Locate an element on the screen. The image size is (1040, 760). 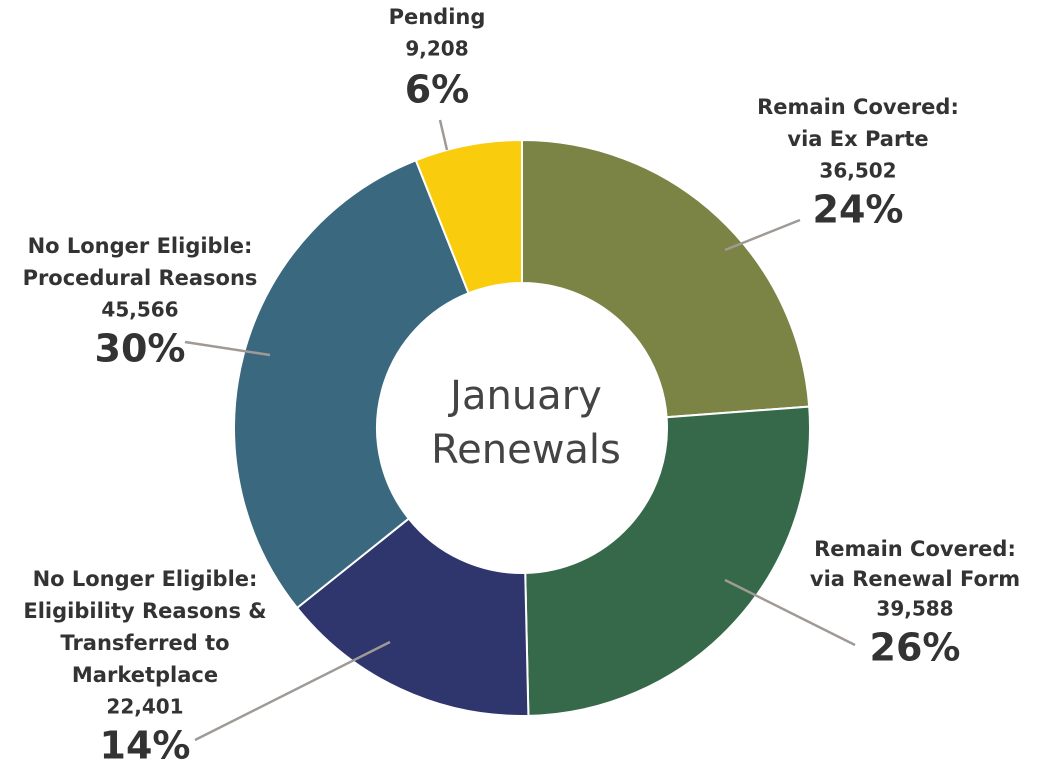
category-label: Pending is located at coordinates (437, 17).